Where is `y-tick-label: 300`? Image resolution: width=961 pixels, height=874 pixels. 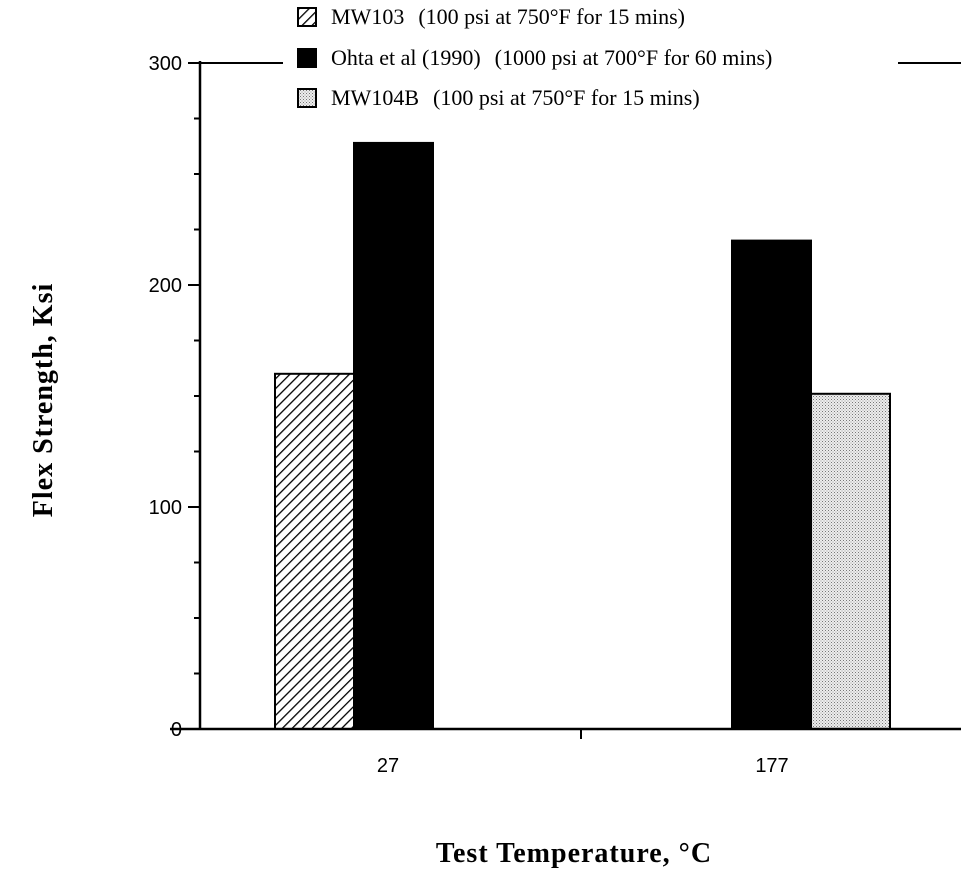 y-tick-label: 300 is located at coordinates (165, 64).